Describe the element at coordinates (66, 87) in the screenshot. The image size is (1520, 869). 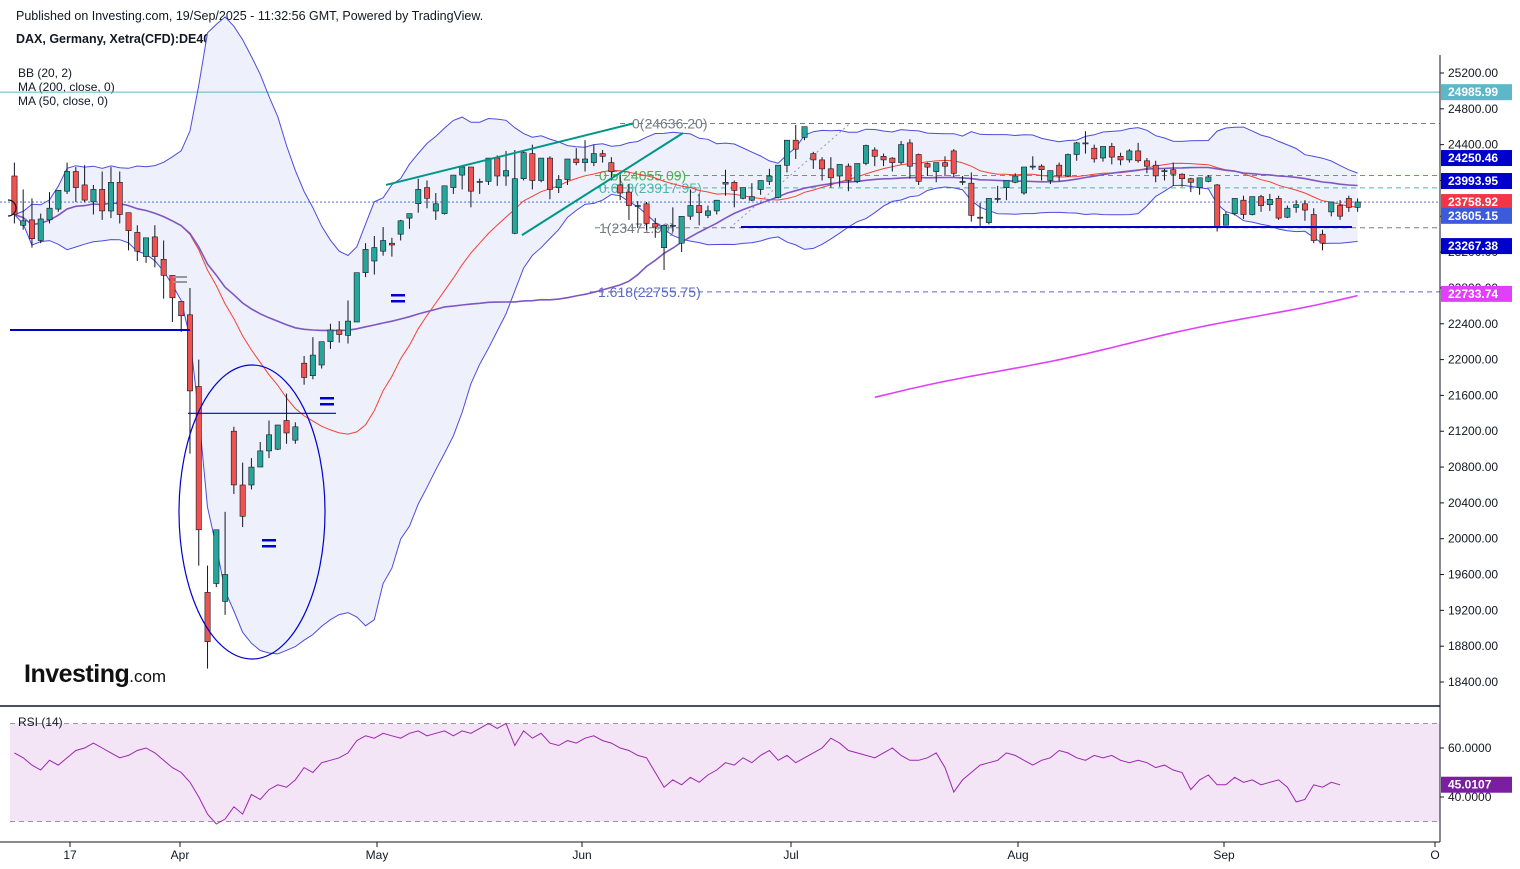
I see `legend-ma200: MA (200, close, 0)` at that location.